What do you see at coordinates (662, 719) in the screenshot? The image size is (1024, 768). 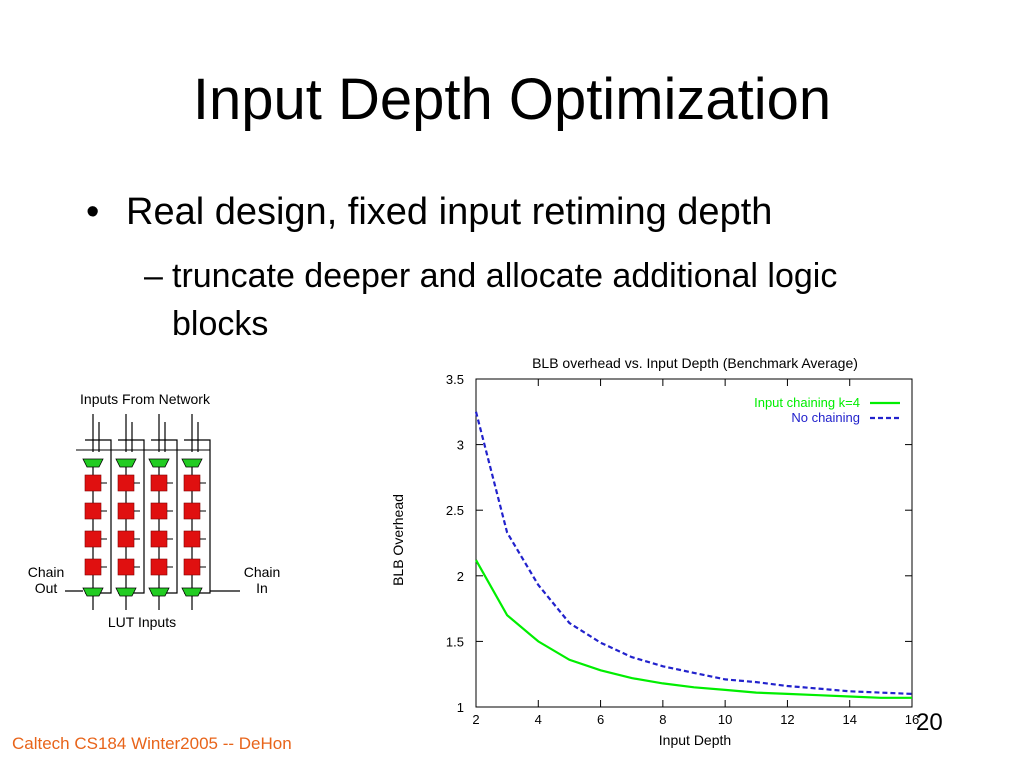 I see `x-tick-label: 8` at bounding box center [662, 719].